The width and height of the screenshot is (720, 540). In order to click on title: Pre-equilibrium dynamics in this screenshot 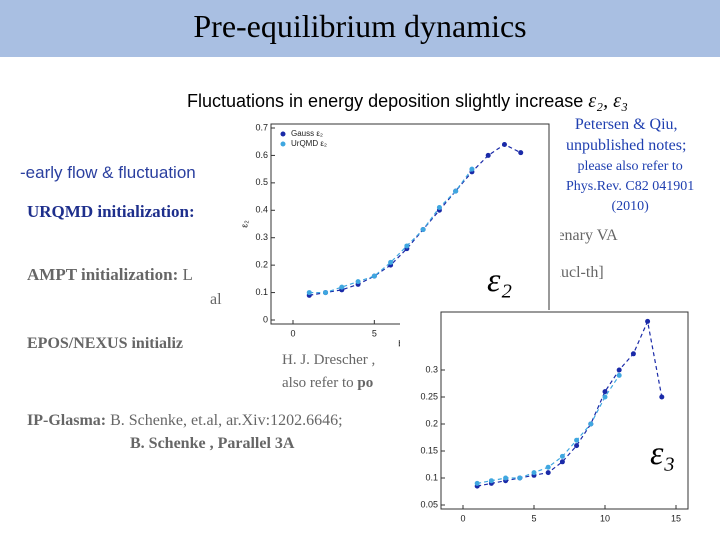, I will do `click(360, 26)`.